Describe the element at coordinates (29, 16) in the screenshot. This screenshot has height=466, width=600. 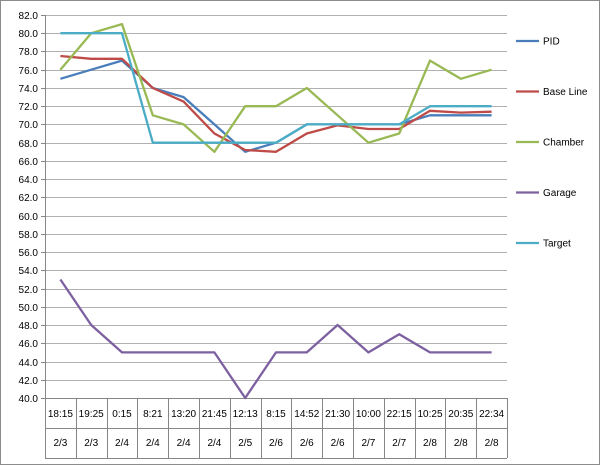
I see `y-tick-label: 82.0` at that location.